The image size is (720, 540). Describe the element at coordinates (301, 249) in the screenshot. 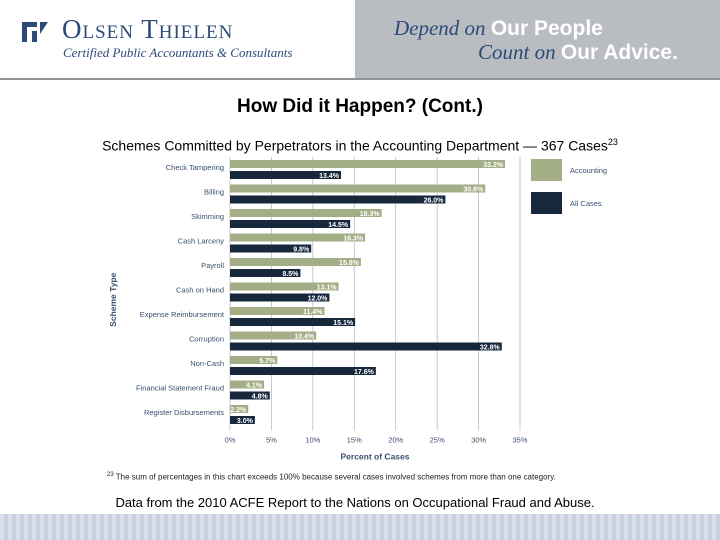

I see `data-label-all-cases: 9.8%` at that location.